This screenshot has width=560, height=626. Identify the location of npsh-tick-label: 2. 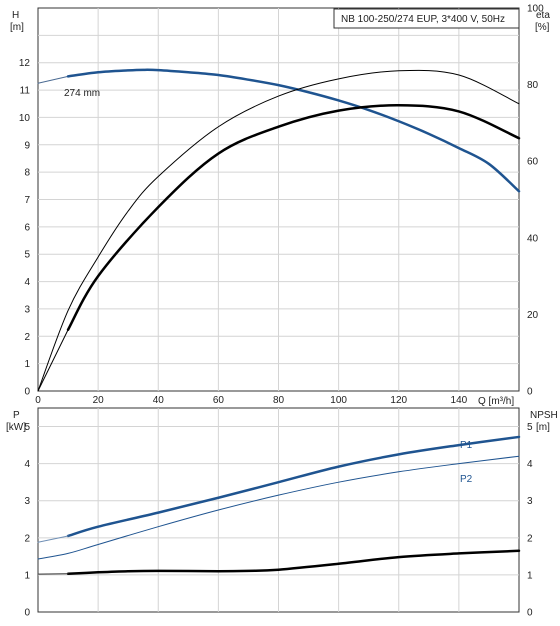
(530, 538).